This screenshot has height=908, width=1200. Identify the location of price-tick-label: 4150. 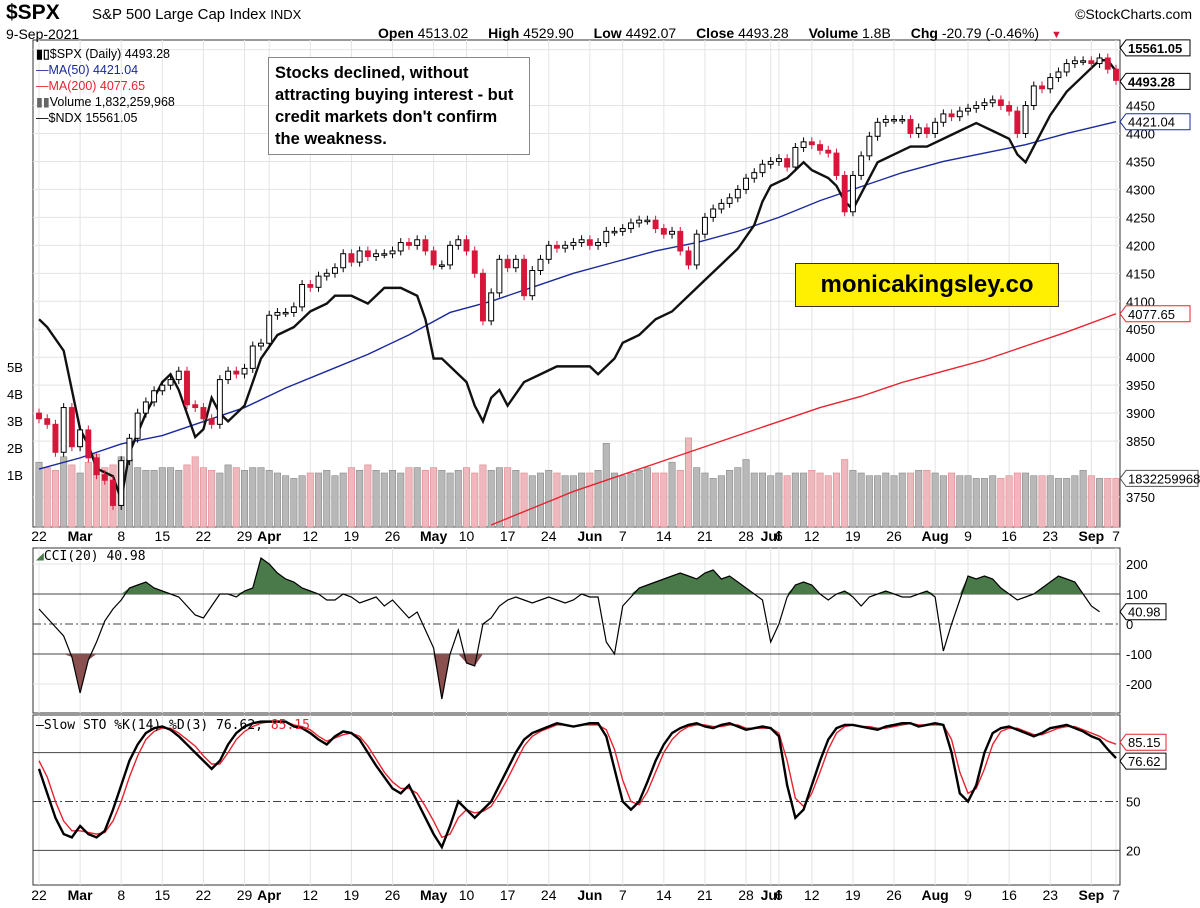
(1140, 273).